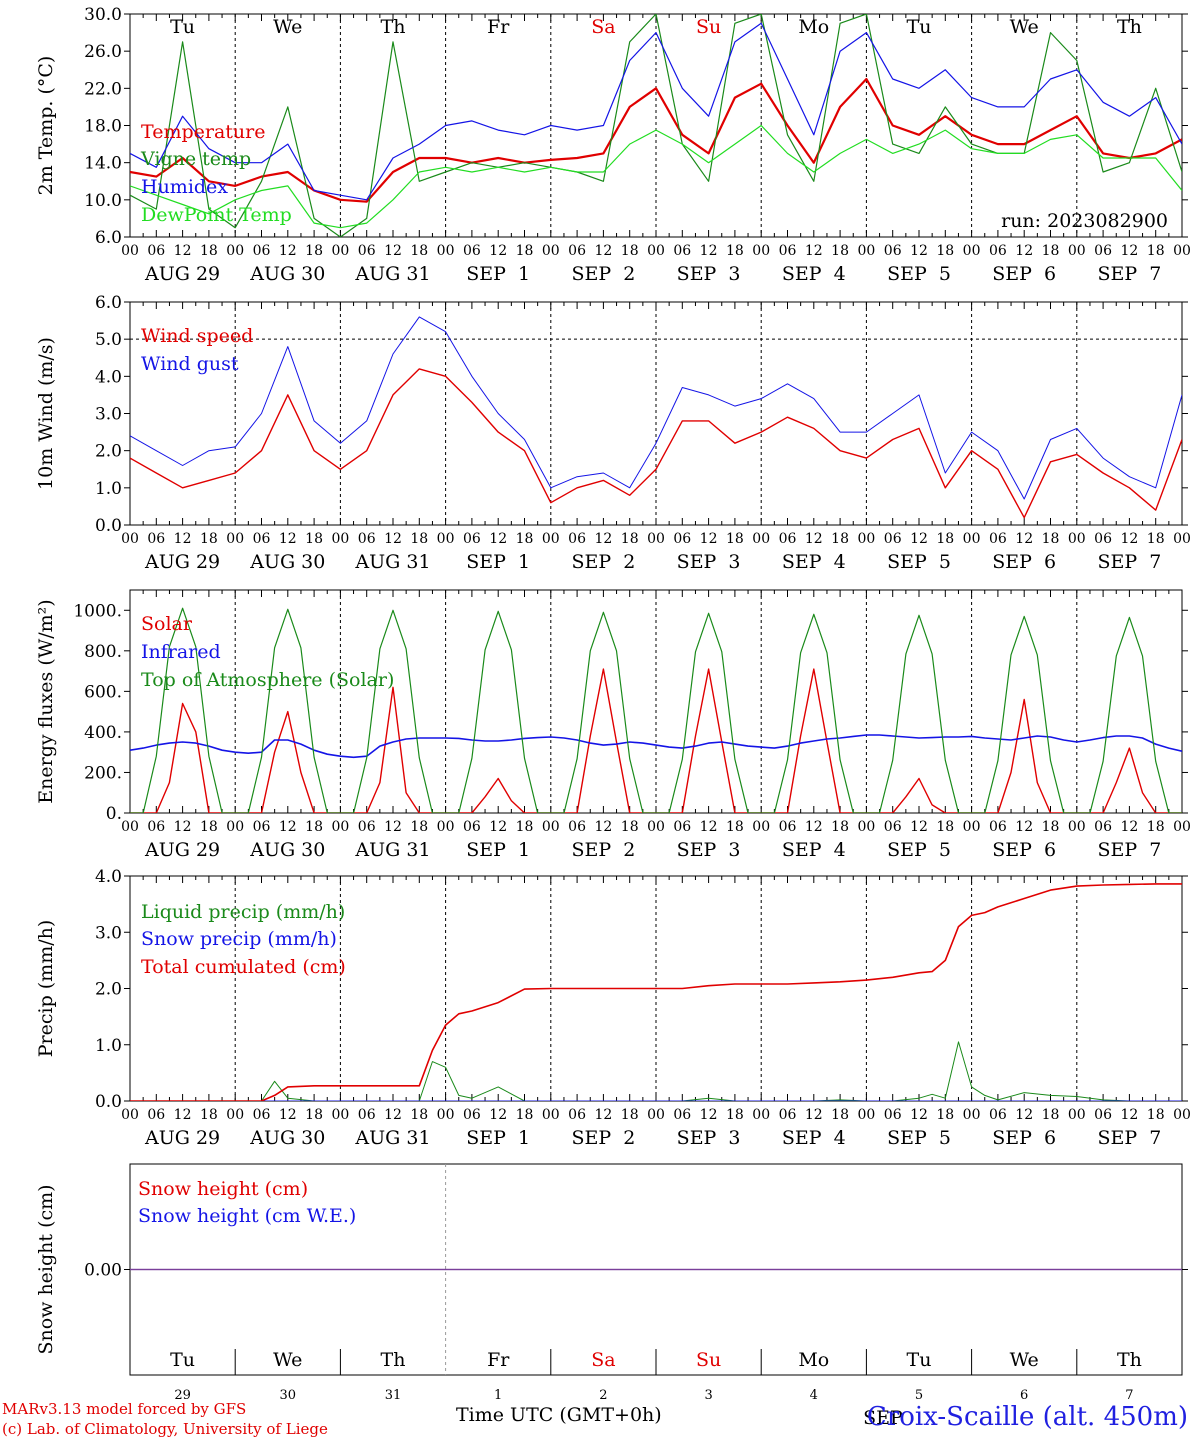 Image resolution: width=1194 pixels, height=1440 pixels. I want to click on day-number: 29, so click(182, 1395).